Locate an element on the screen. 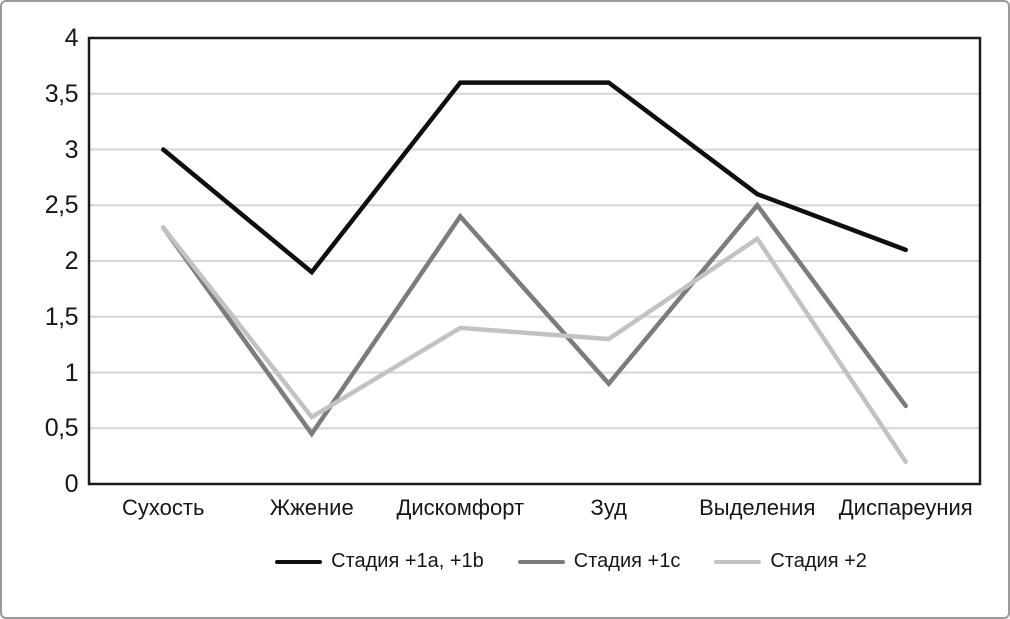 This screenshot has width=1010, height=619. x-axis-category-label: Выделения is located at coordinates (757, 507).